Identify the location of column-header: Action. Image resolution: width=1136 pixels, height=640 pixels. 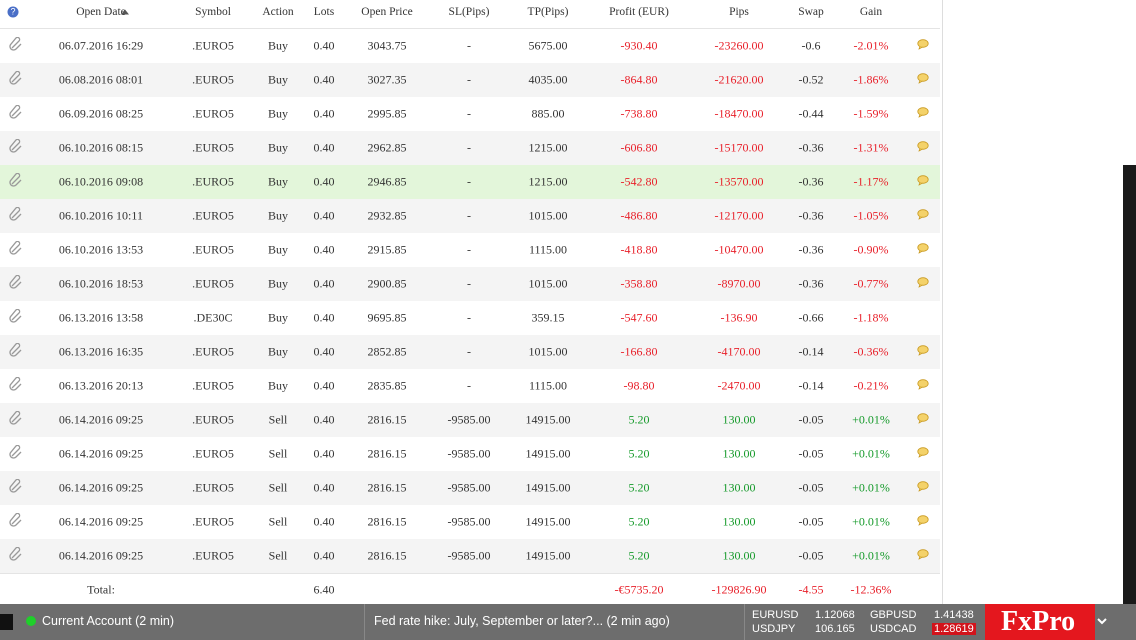
(278, 12).